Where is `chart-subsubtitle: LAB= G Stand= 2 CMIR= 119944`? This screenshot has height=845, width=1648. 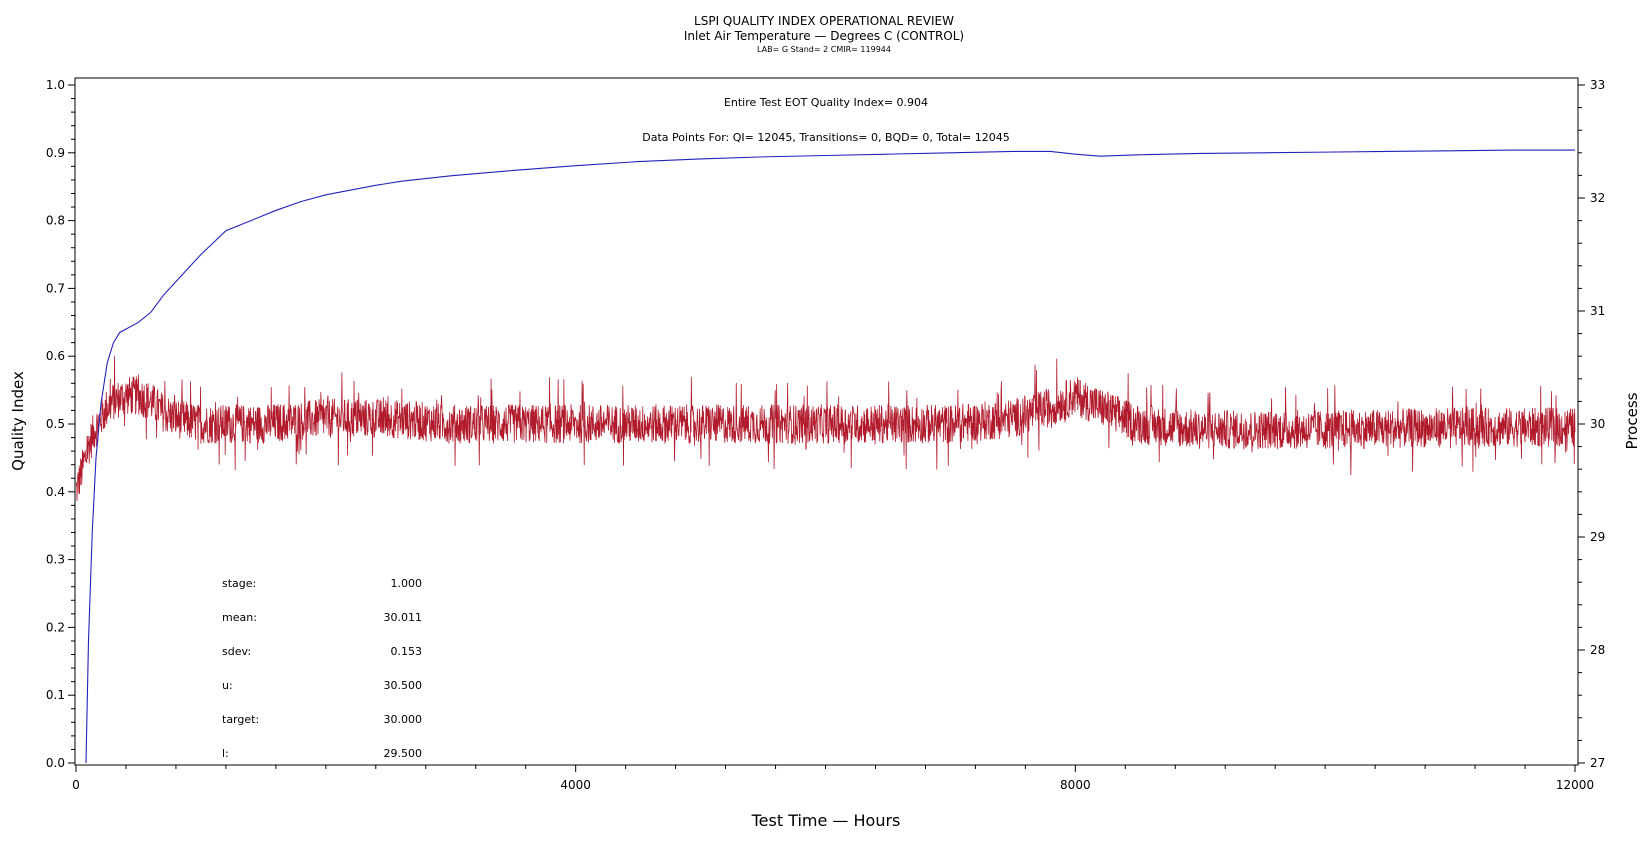 chart-subsubtitle: LAB= G Stand= 2 CMIR= 119944 is located at coordinates (824, 49).